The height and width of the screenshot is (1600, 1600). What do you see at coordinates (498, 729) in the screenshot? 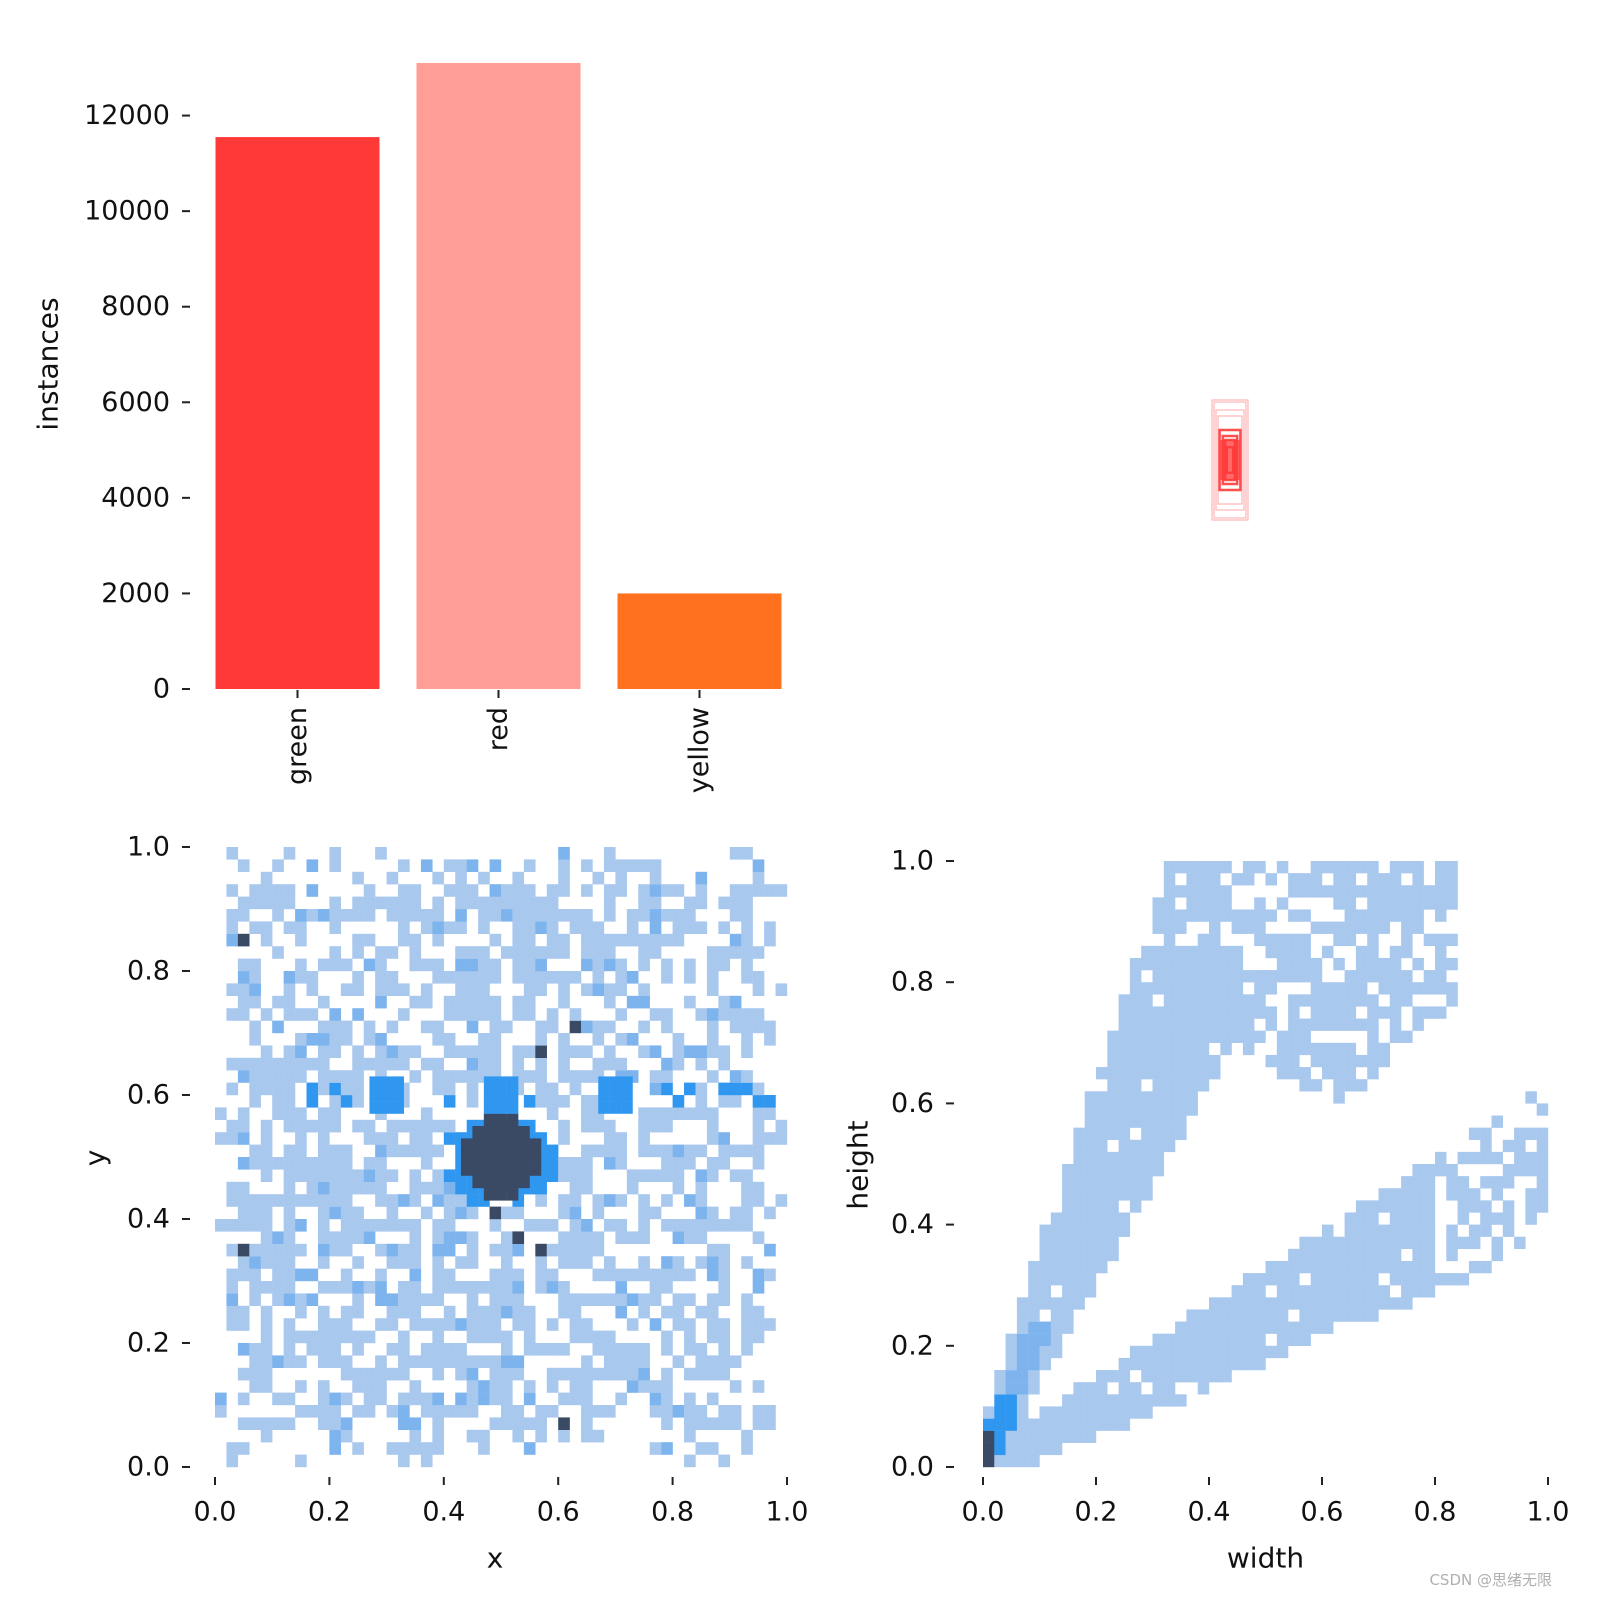
I see `xtick-label-red: red` at bounding box center [498, 729].